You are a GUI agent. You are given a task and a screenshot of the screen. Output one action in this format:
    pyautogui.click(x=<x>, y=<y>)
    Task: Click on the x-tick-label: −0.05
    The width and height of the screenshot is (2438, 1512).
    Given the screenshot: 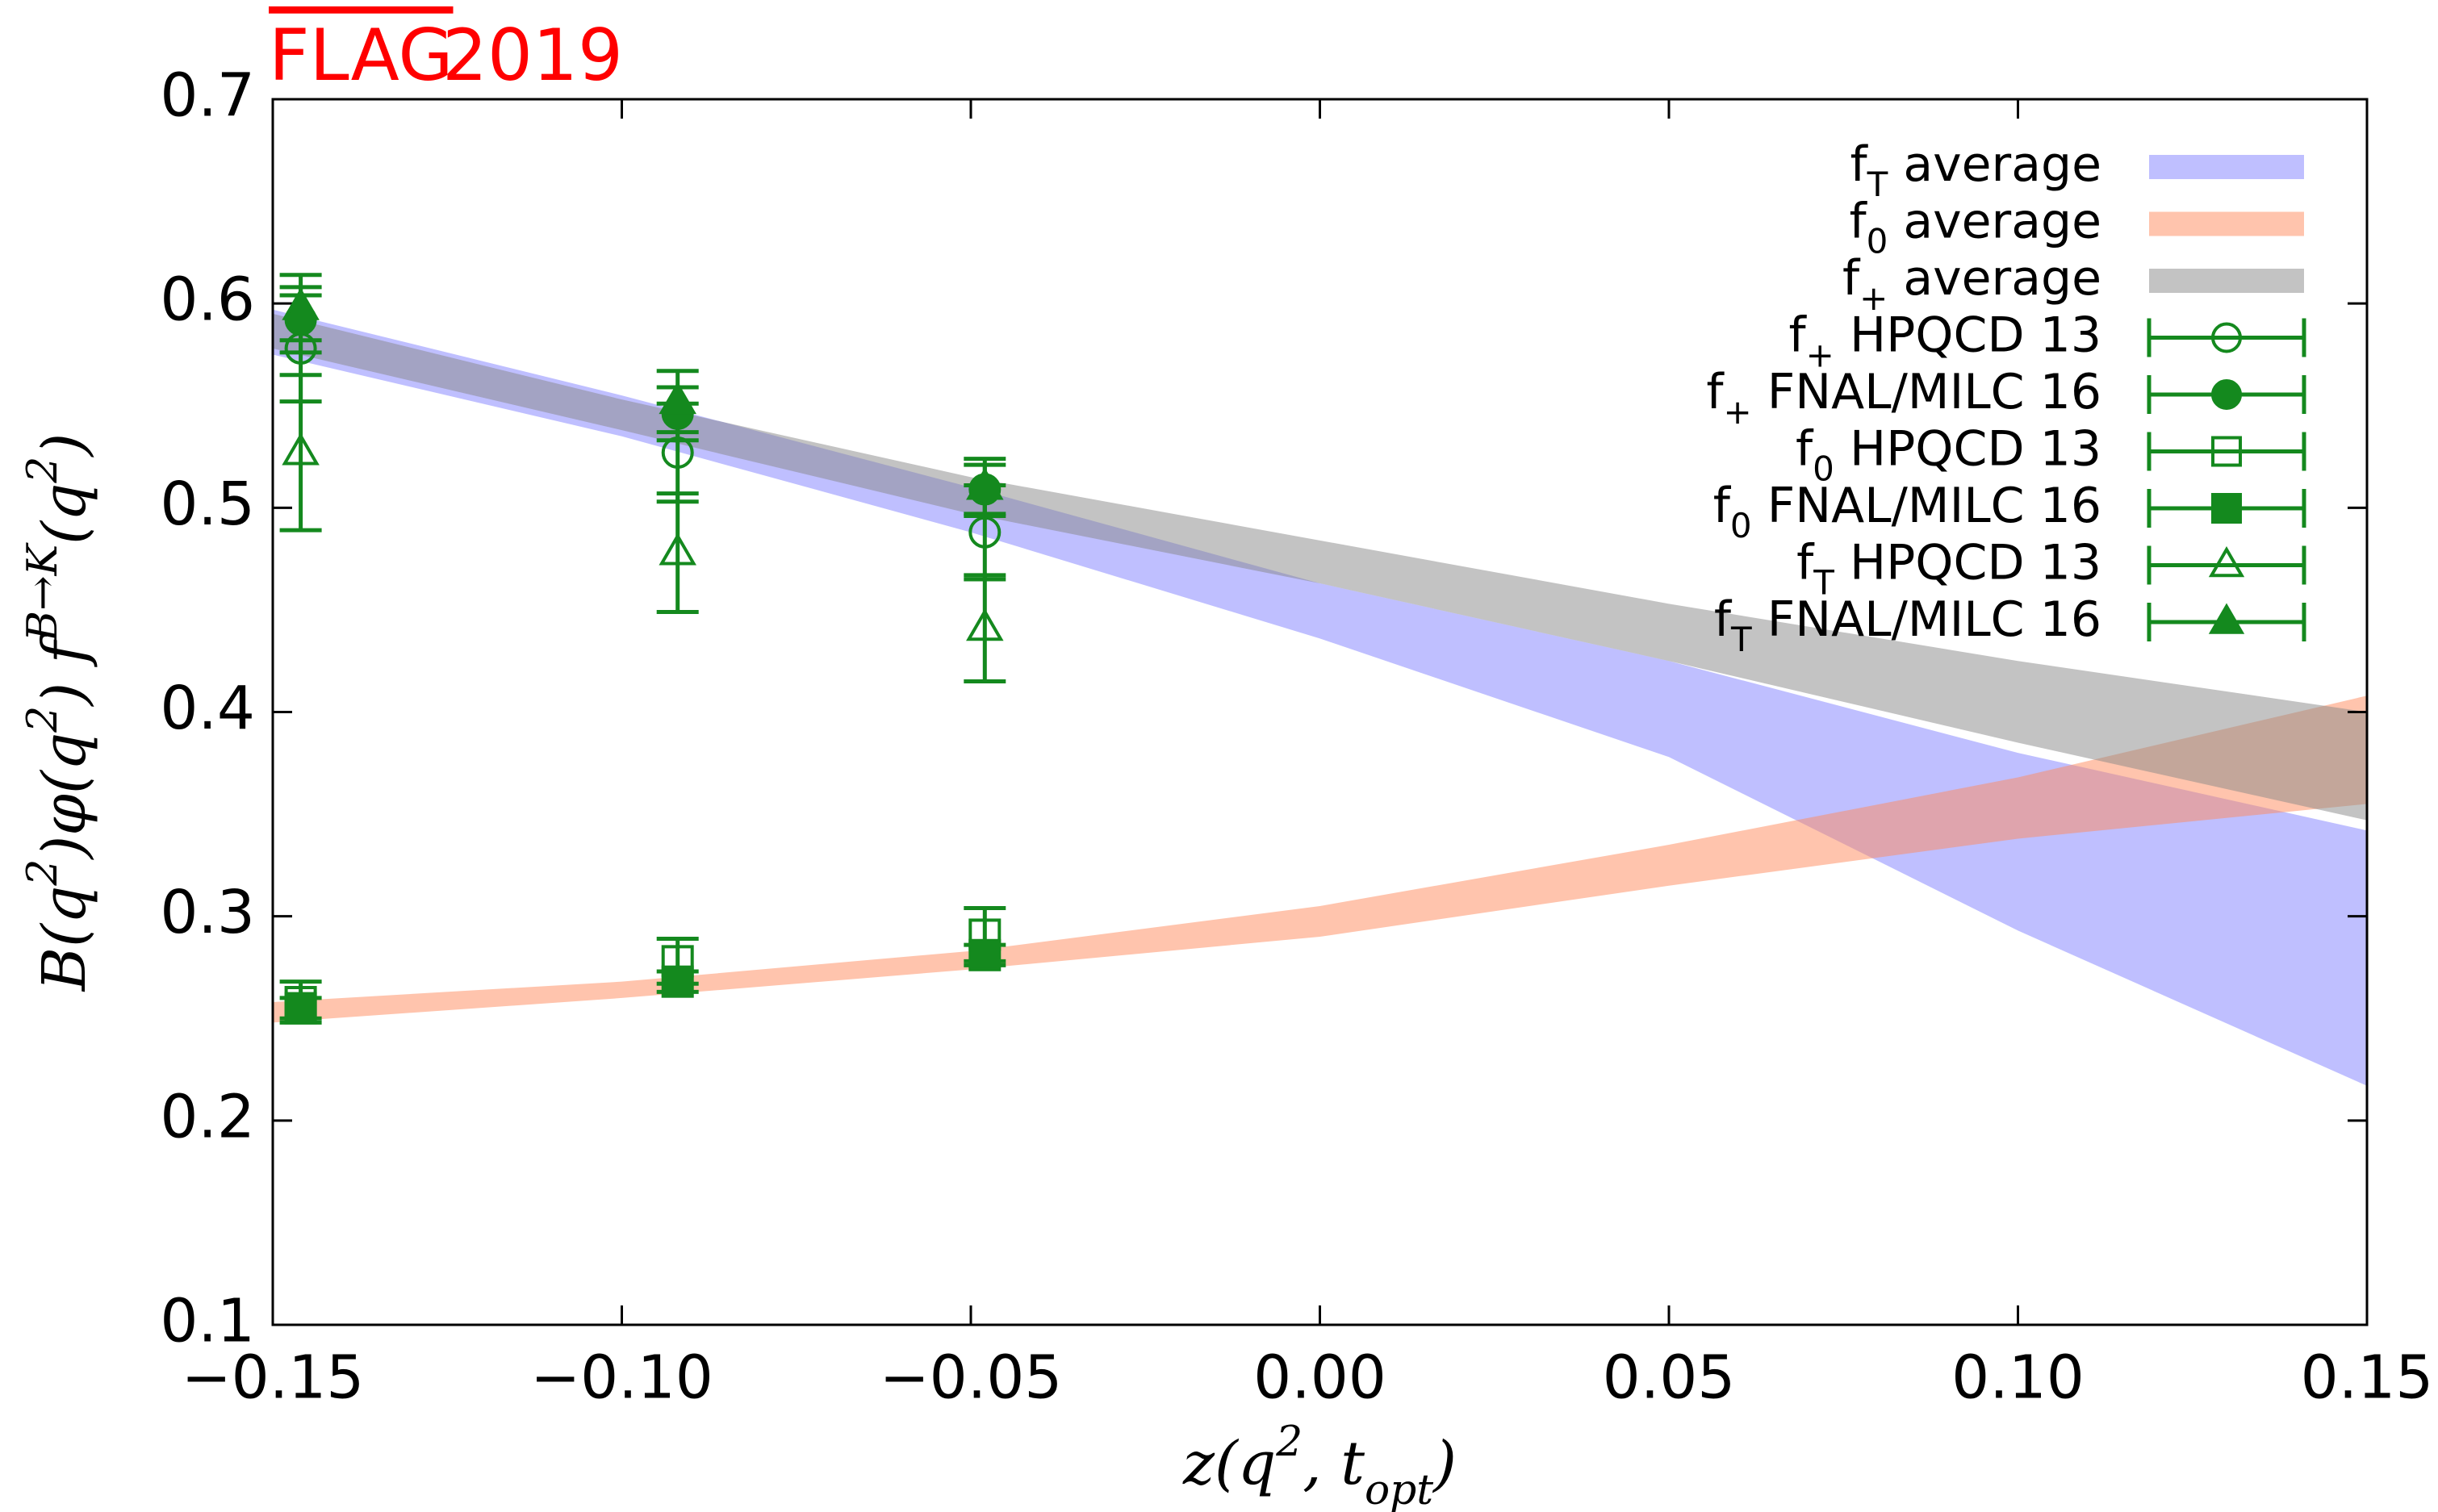 What is the action you would take?
    pyautogui.click(x=971, y=1378)
    